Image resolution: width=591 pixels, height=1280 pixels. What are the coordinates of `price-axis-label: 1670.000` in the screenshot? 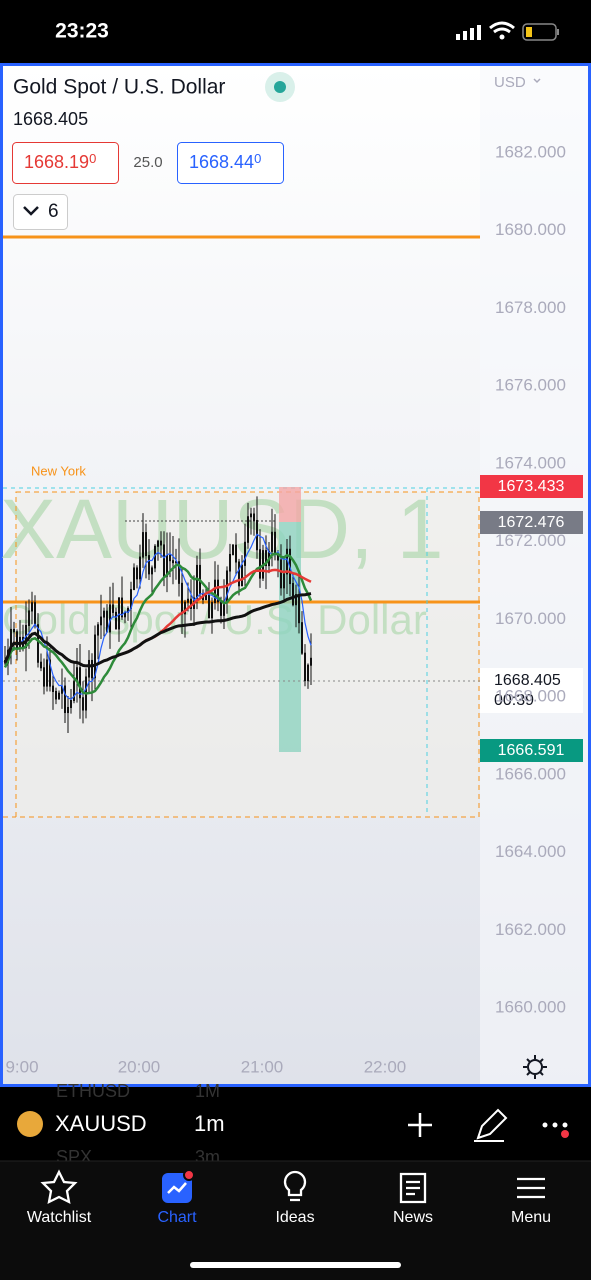 It's located at (530, 618).